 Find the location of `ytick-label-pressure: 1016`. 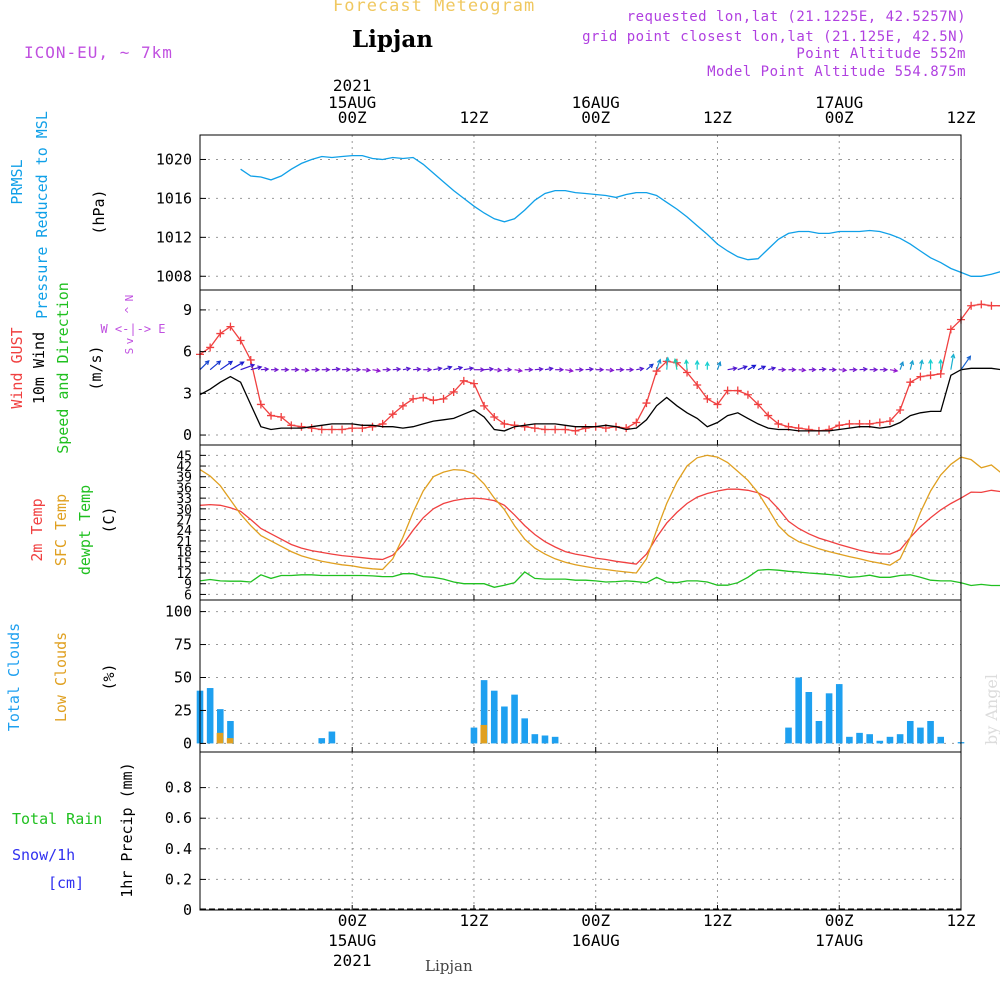

ytick-label-pressure: 1016 is located at coordinates (174, 198).